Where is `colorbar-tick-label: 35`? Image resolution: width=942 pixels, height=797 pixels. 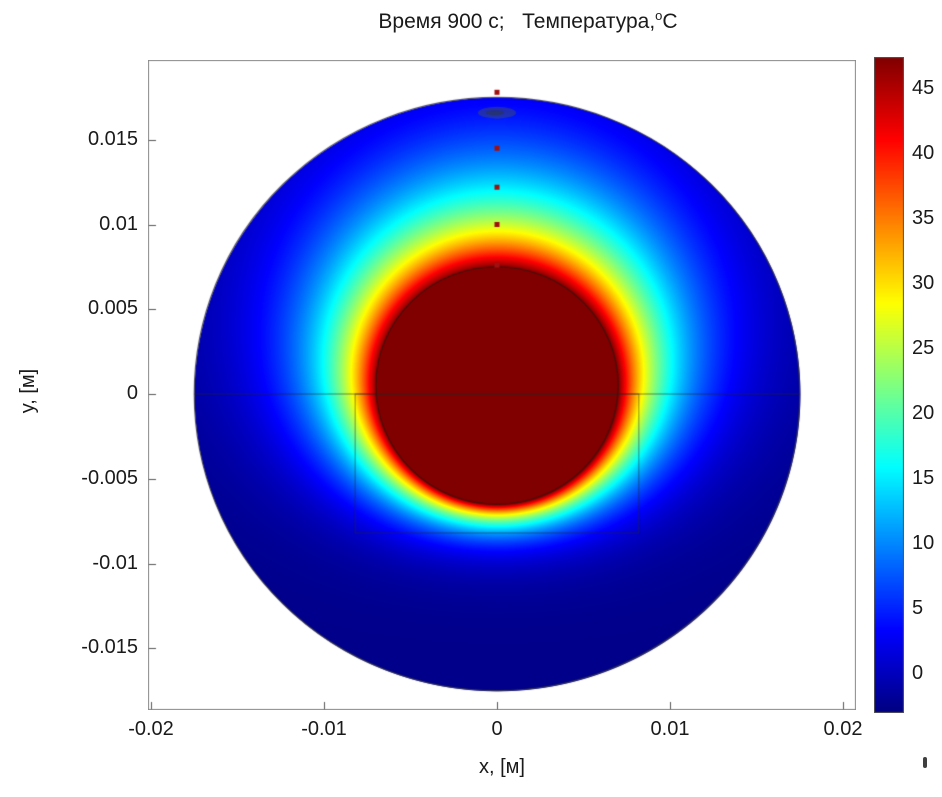
colorbar-tick-label: 35 is located at coordinates (923, 218).